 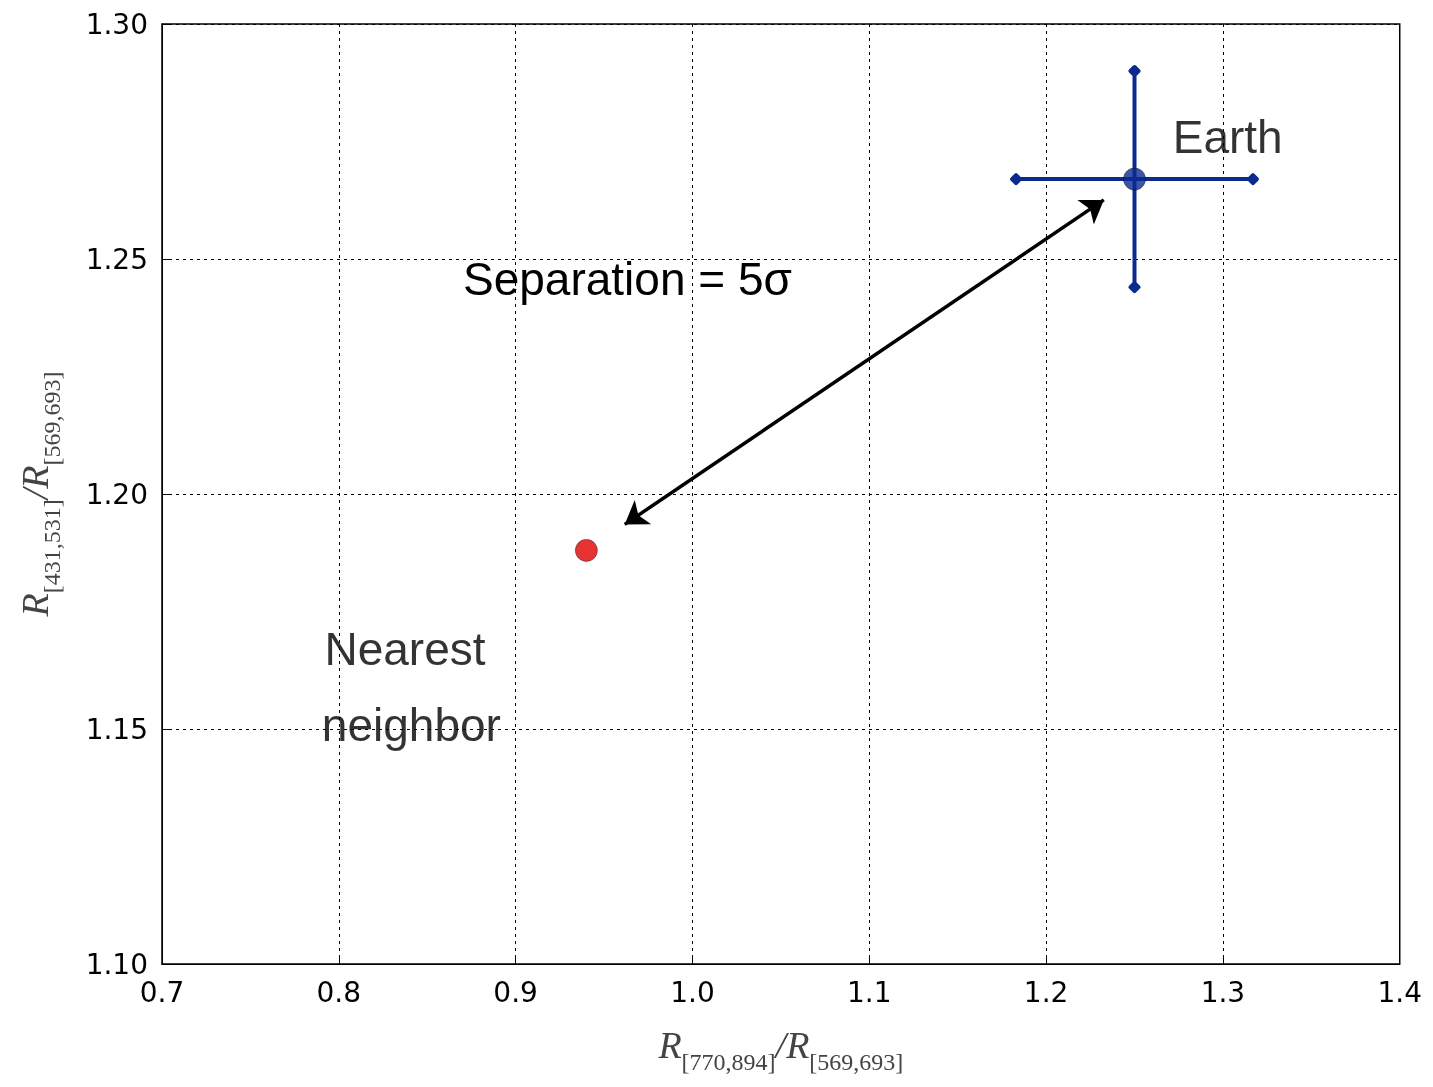 I want to click on text: Nearest neighbor, so click(x=411, y=686).